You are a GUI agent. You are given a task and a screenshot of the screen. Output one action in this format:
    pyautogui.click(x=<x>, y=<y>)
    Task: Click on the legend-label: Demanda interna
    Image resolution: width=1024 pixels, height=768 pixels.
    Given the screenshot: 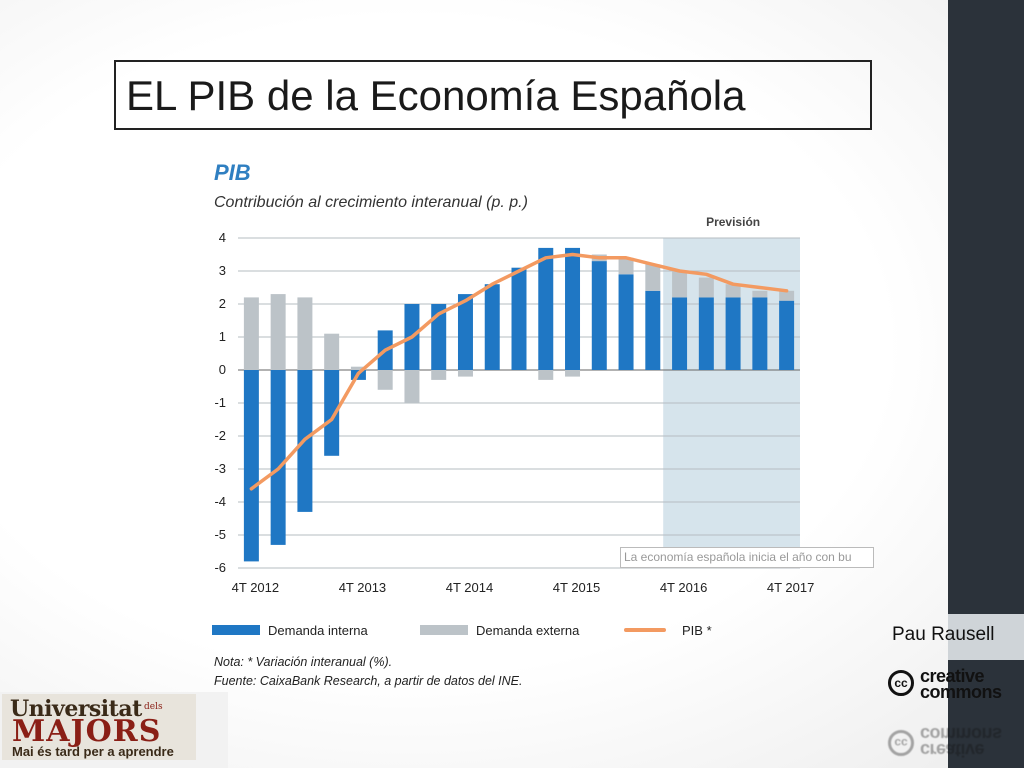 What is the action you would take?
    pyautogui.click(x=318, y=630)
    